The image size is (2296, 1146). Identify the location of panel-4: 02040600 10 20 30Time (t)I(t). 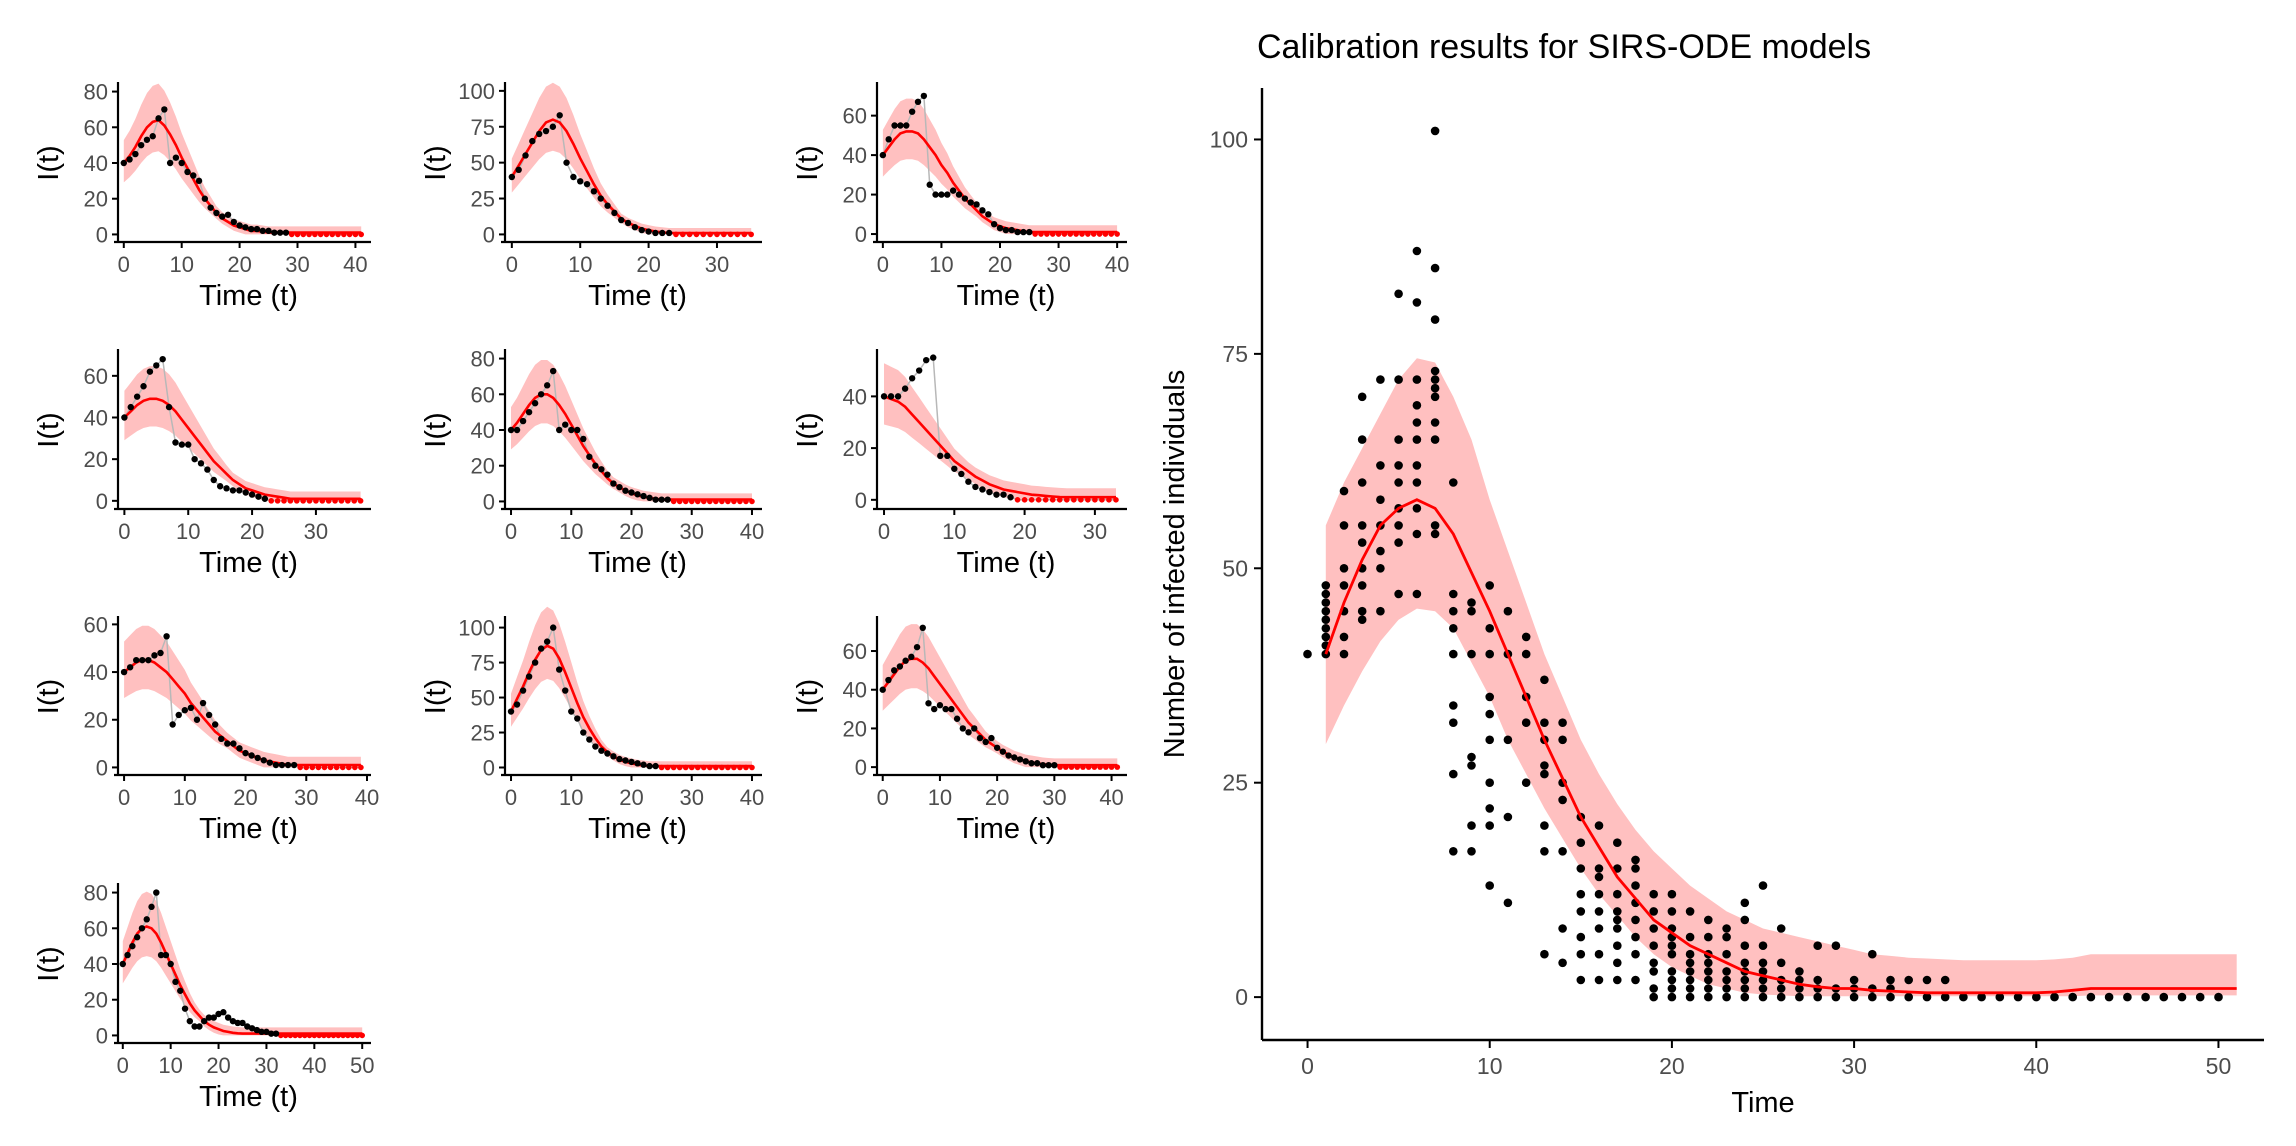
(202, 464).